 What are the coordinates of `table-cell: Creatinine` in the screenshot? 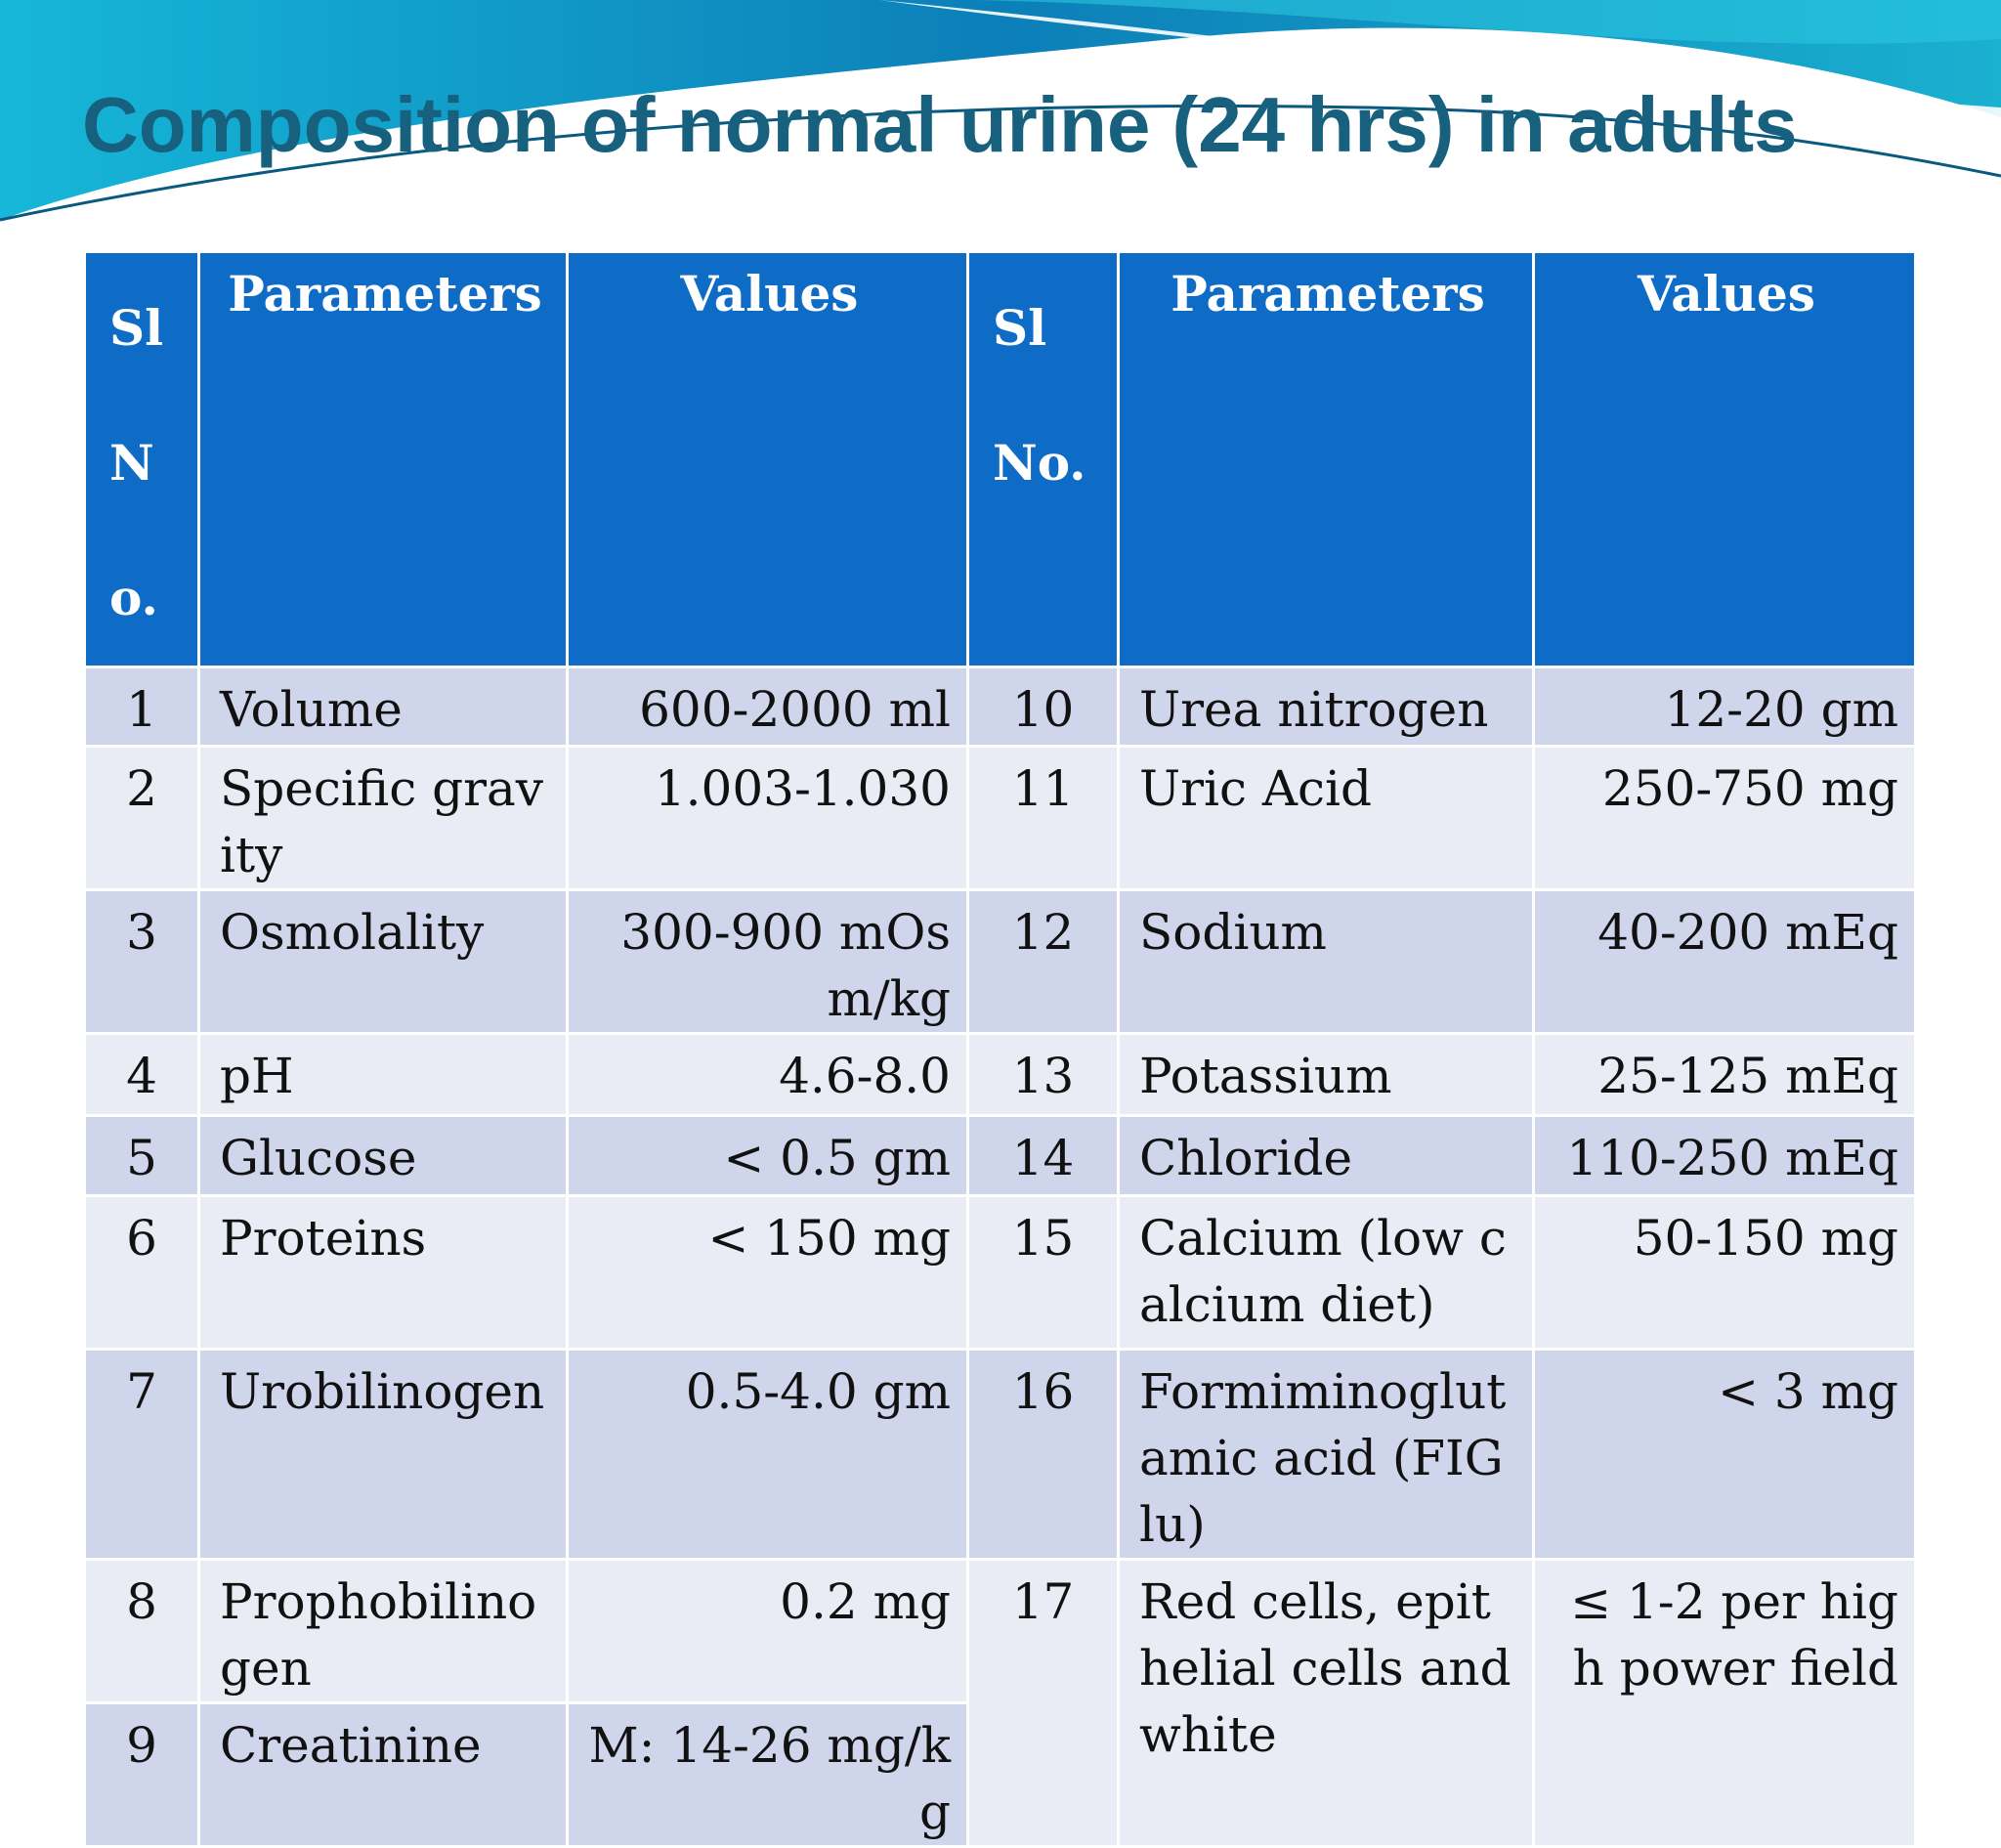 It's located at (383, 1774).